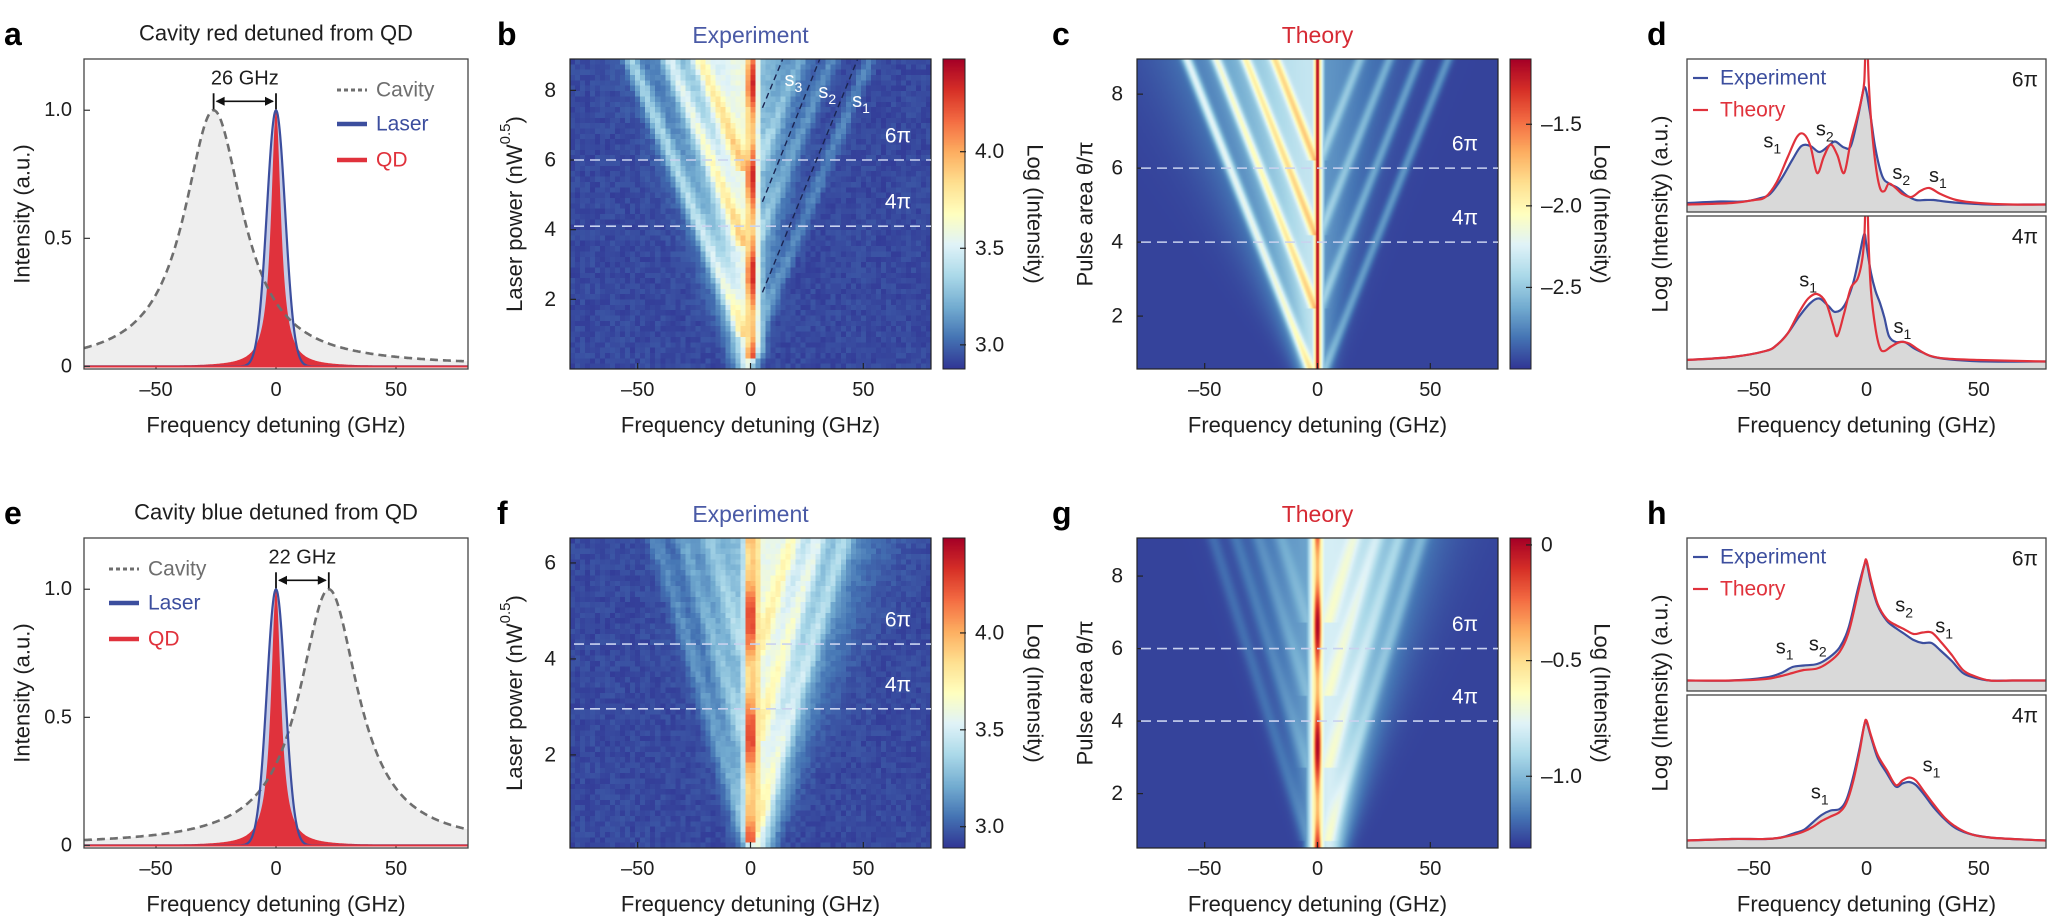 This screenshot has width=2048, height=923. Describe the element at coordinates (1657, 34) in the screenshot. I see `panel-label-d: d` at that location.